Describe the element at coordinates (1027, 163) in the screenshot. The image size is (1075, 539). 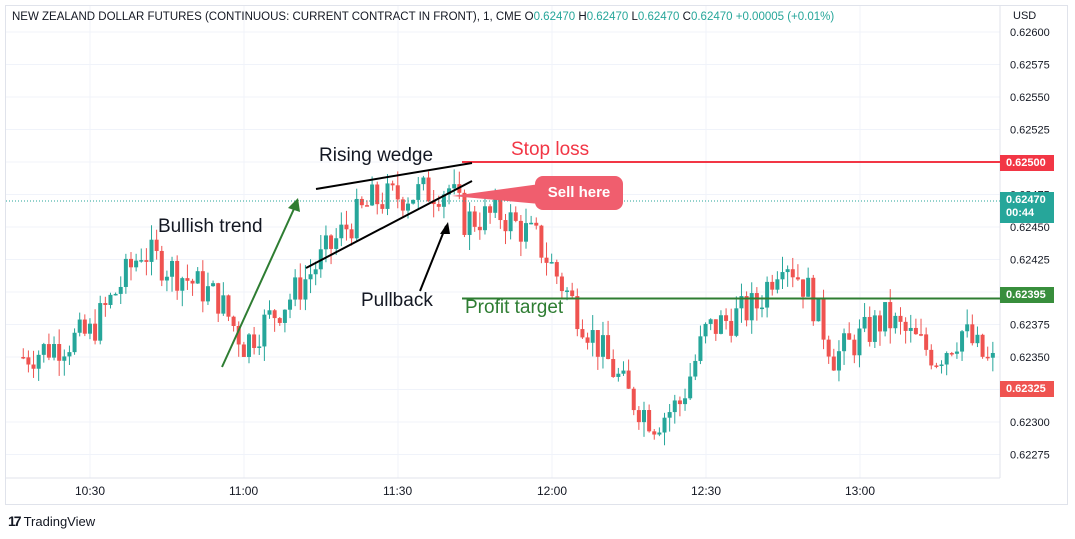
I see `stop-price-tag: 0.62500` at that location.